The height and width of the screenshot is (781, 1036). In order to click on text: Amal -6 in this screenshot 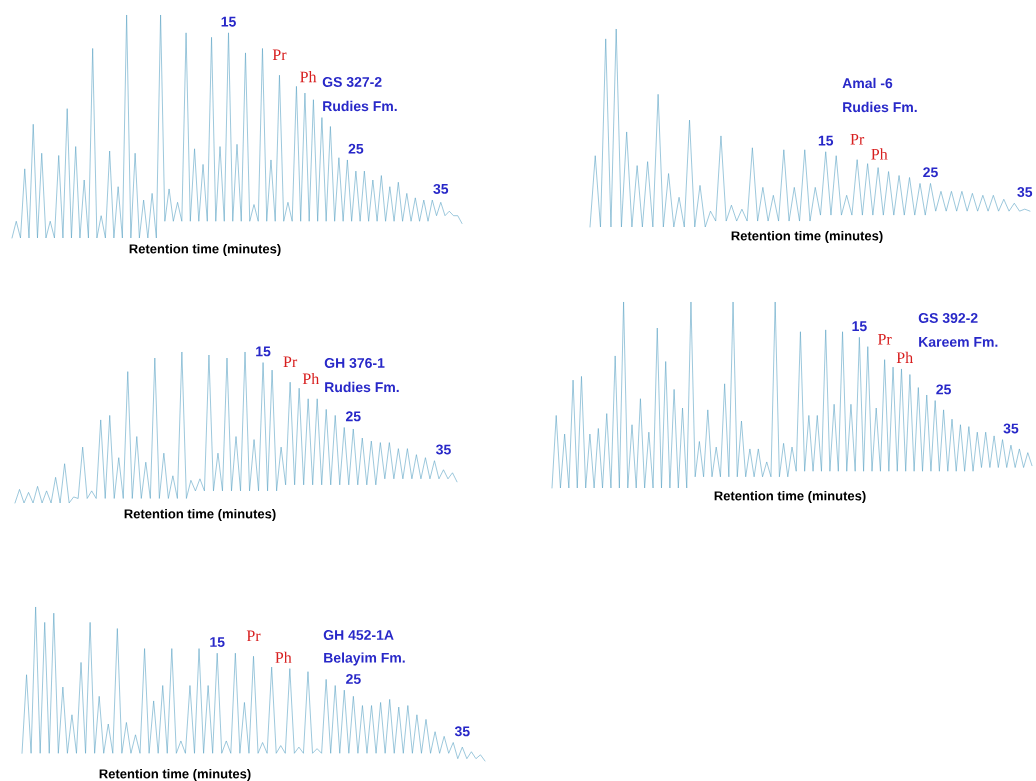, I will do `click(867, 83)`.